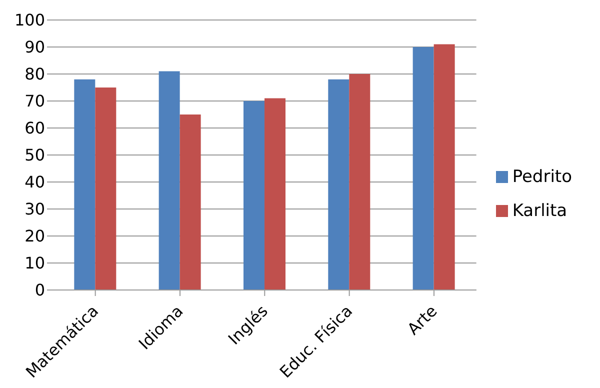  What do you see at coordinates (34, 236) in the screenshot?
I see `y-tick-label: 20` at bounding box center [34, 236].